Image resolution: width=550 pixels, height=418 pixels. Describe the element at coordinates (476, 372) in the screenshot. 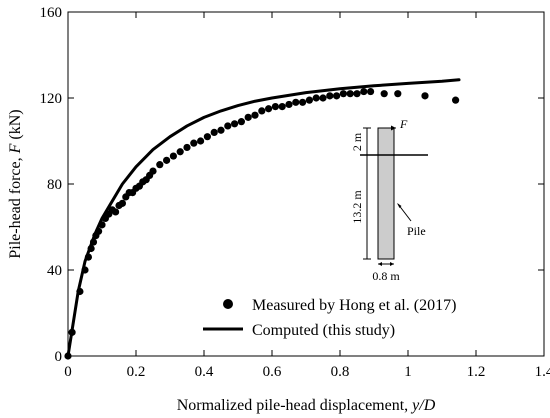

I see `x-tick-label: 1.2` at that location.